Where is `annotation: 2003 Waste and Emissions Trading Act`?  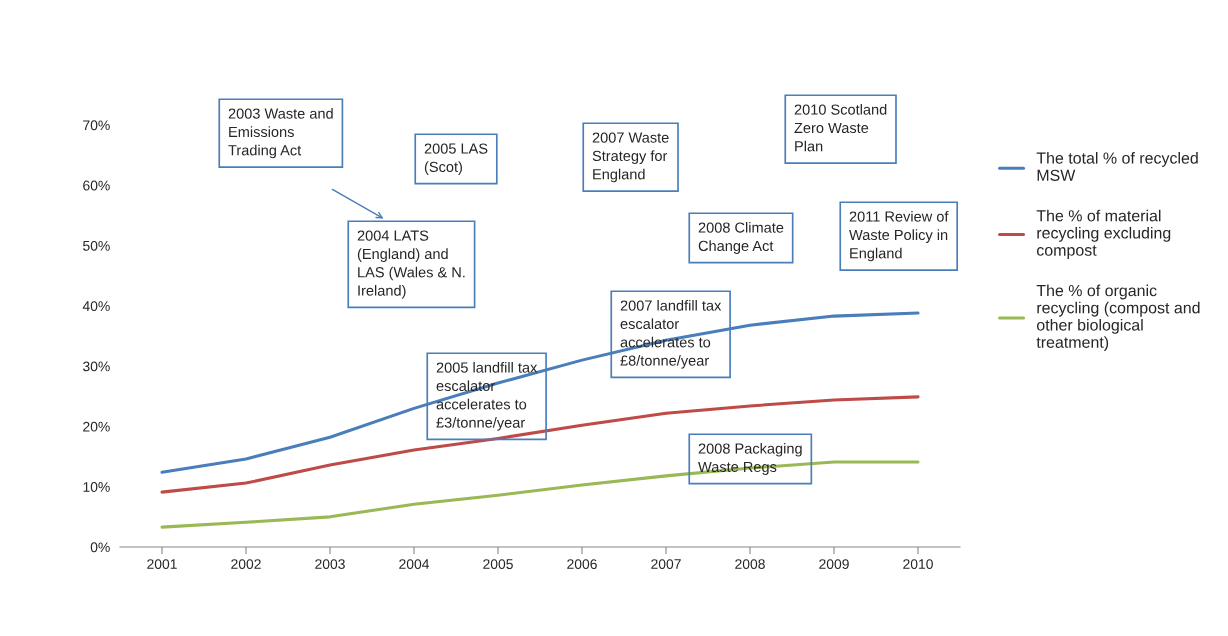
annotation: 2003 Waste and Emissions Trading Act is located at coordinates (280, 133).